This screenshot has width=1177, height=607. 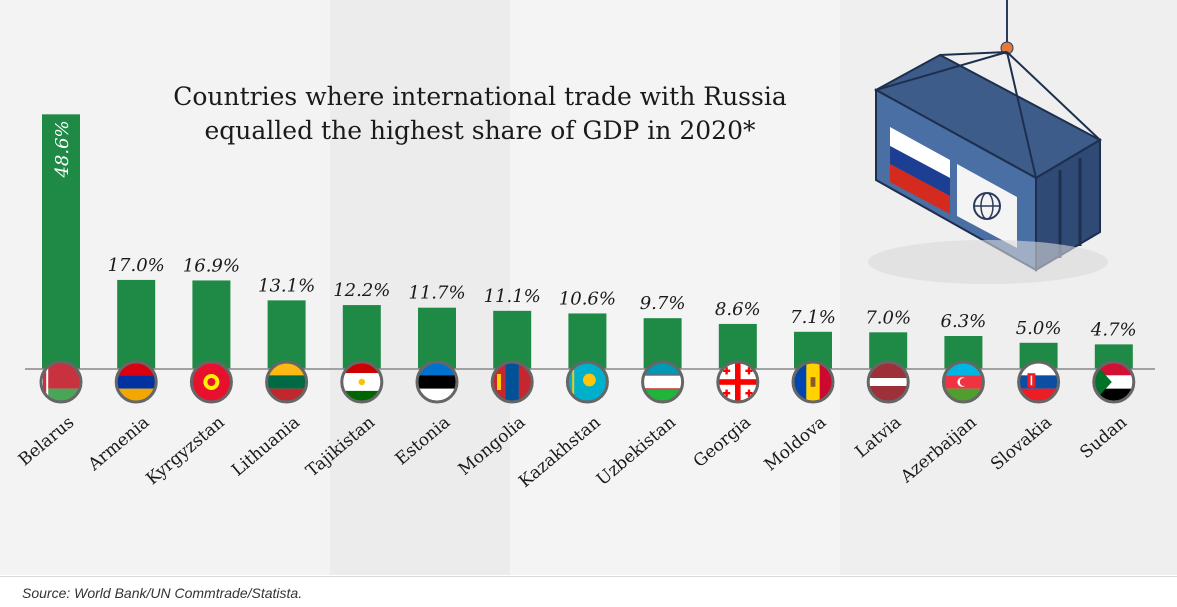 What do you see at coordinates (512, 296) in the screenshot?
I see `value-label-mongolia: 11.1%` at bounding box center [512, 296].